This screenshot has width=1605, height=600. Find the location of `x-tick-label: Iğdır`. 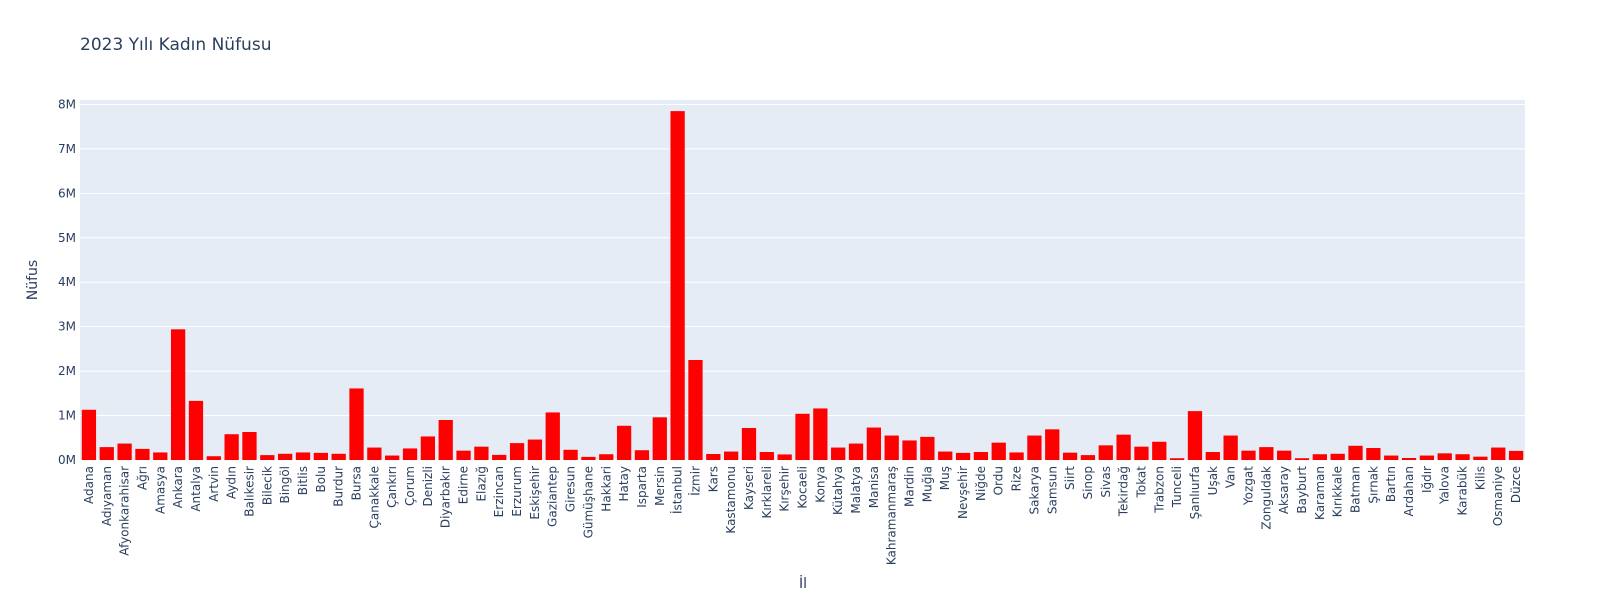

x-tick-label: Iğdır is located at coordinates (1427, 479).